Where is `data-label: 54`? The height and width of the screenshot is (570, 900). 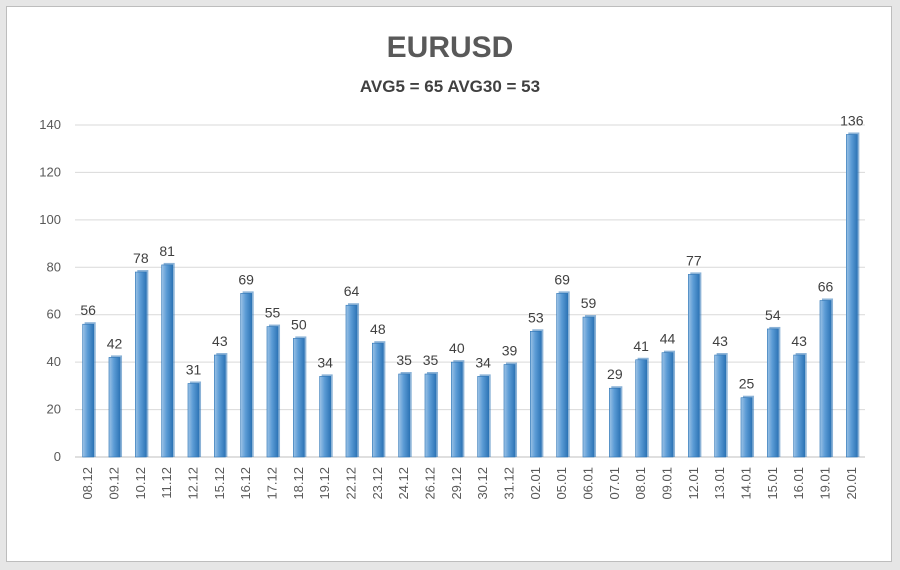
data-label: 54 is located at coordinates (773, 315).